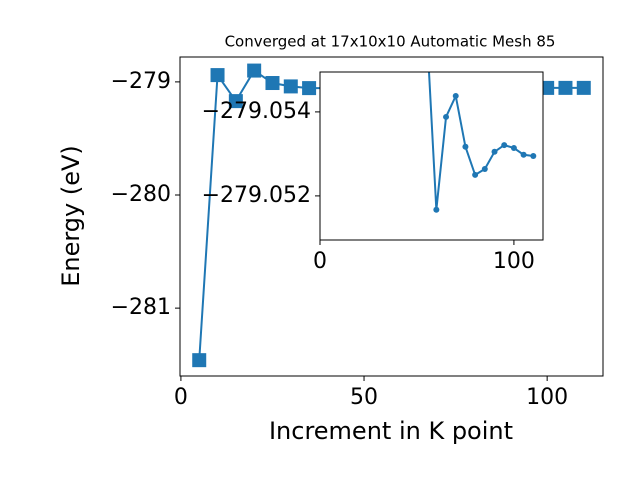 The image size is (640, 480). Describe the element at coordinates (141, 194) in the screenshot. I see `y-tick-label: −280` at that location.